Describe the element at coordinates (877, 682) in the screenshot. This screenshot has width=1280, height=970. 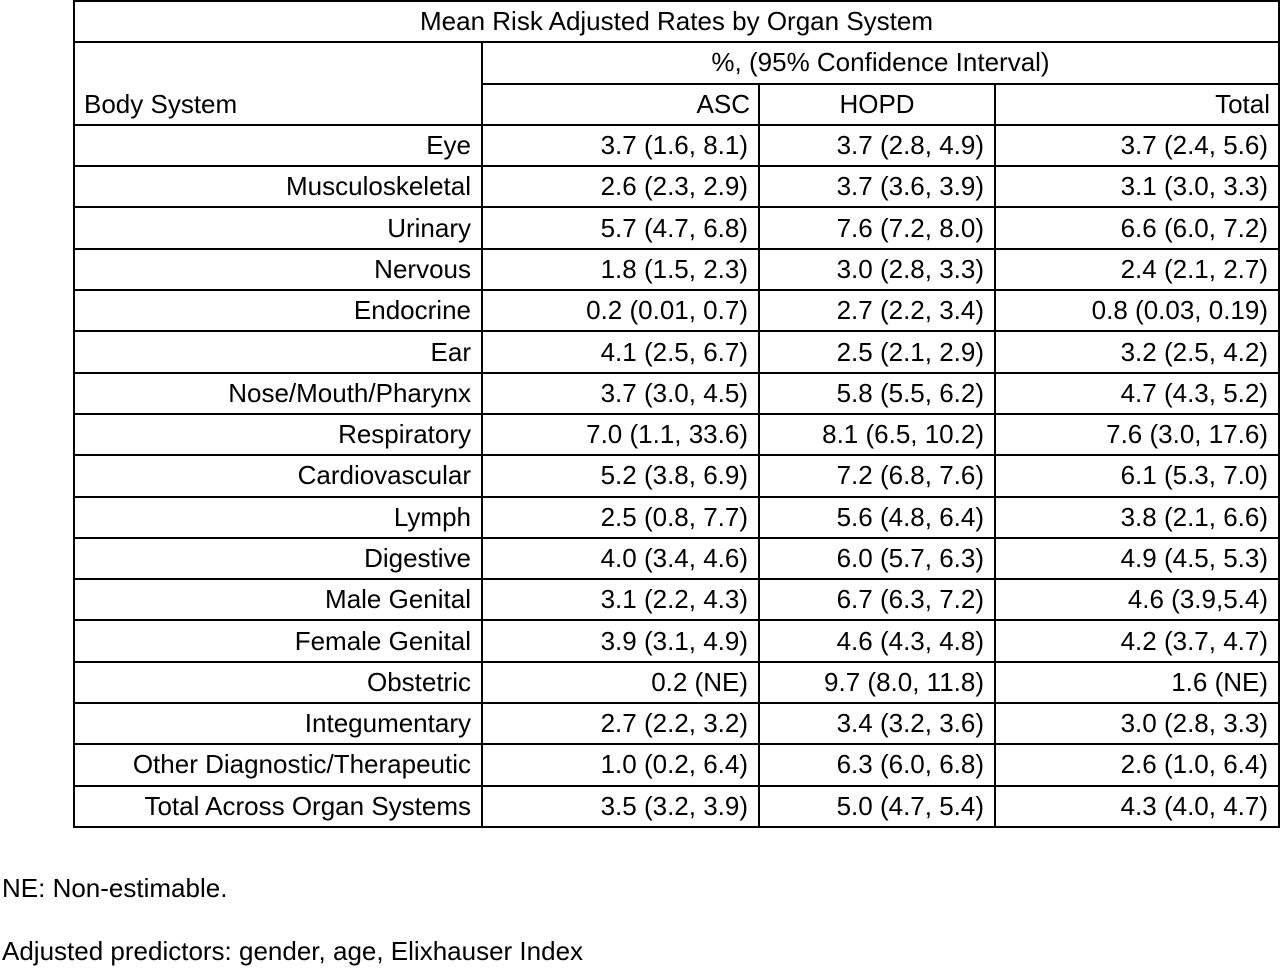
I see `hopd-value-cell: 9.7 (8.0, 11.8)` at that location.